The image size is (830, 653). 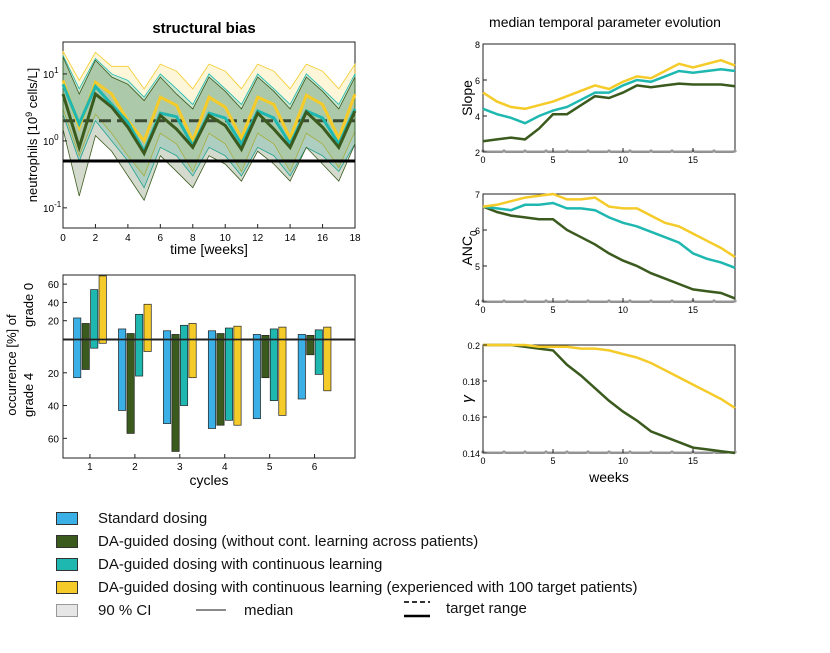 I want to click on param-xtick-label-2-15: 15, so click(x=693, y=461).